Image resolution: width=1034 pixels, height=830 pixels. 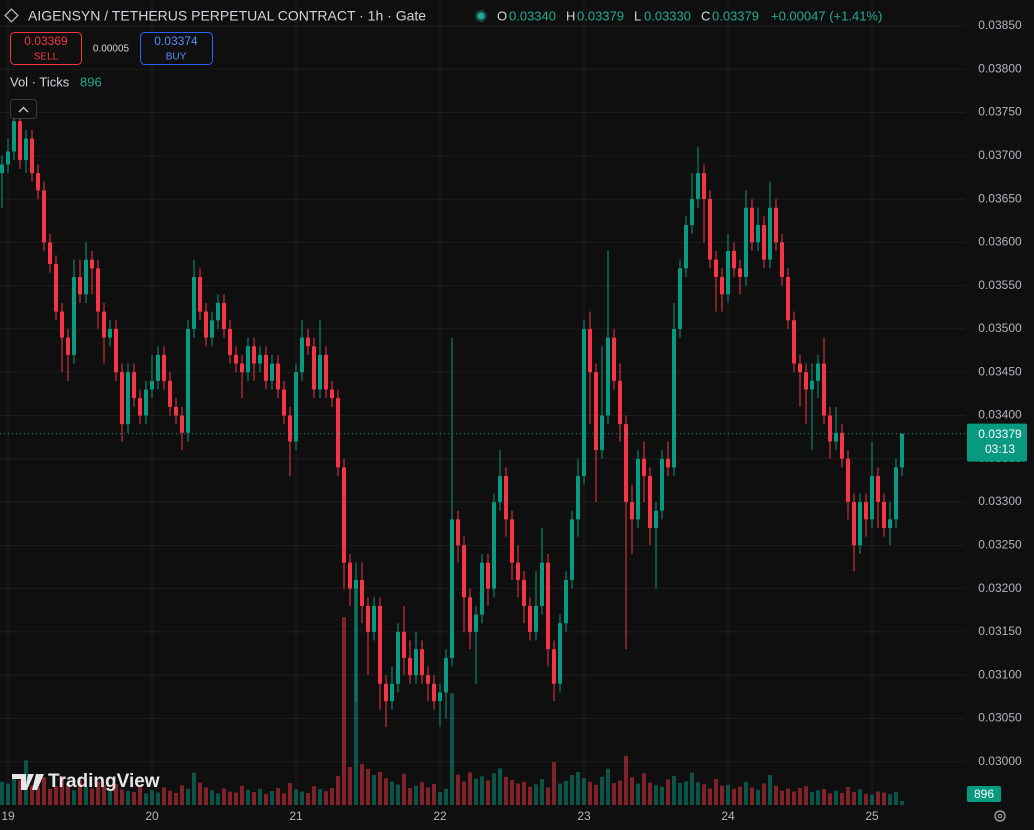 What do you see at coordinates (23, 109) in the screenshot?
I see `collapse-button` at bounding box center [23, 109].